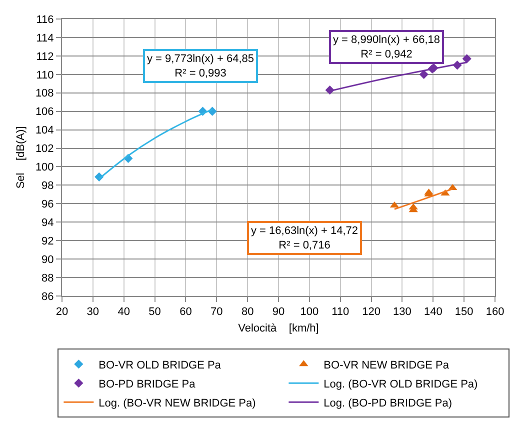 The height and width of the screenshot is (436, 516). What do you see at coordinates (388, 403) in the screenshot?
I see `legend-label: Log. (BO-PD BRIDGE Pa)` at bounding box center [388, 403].